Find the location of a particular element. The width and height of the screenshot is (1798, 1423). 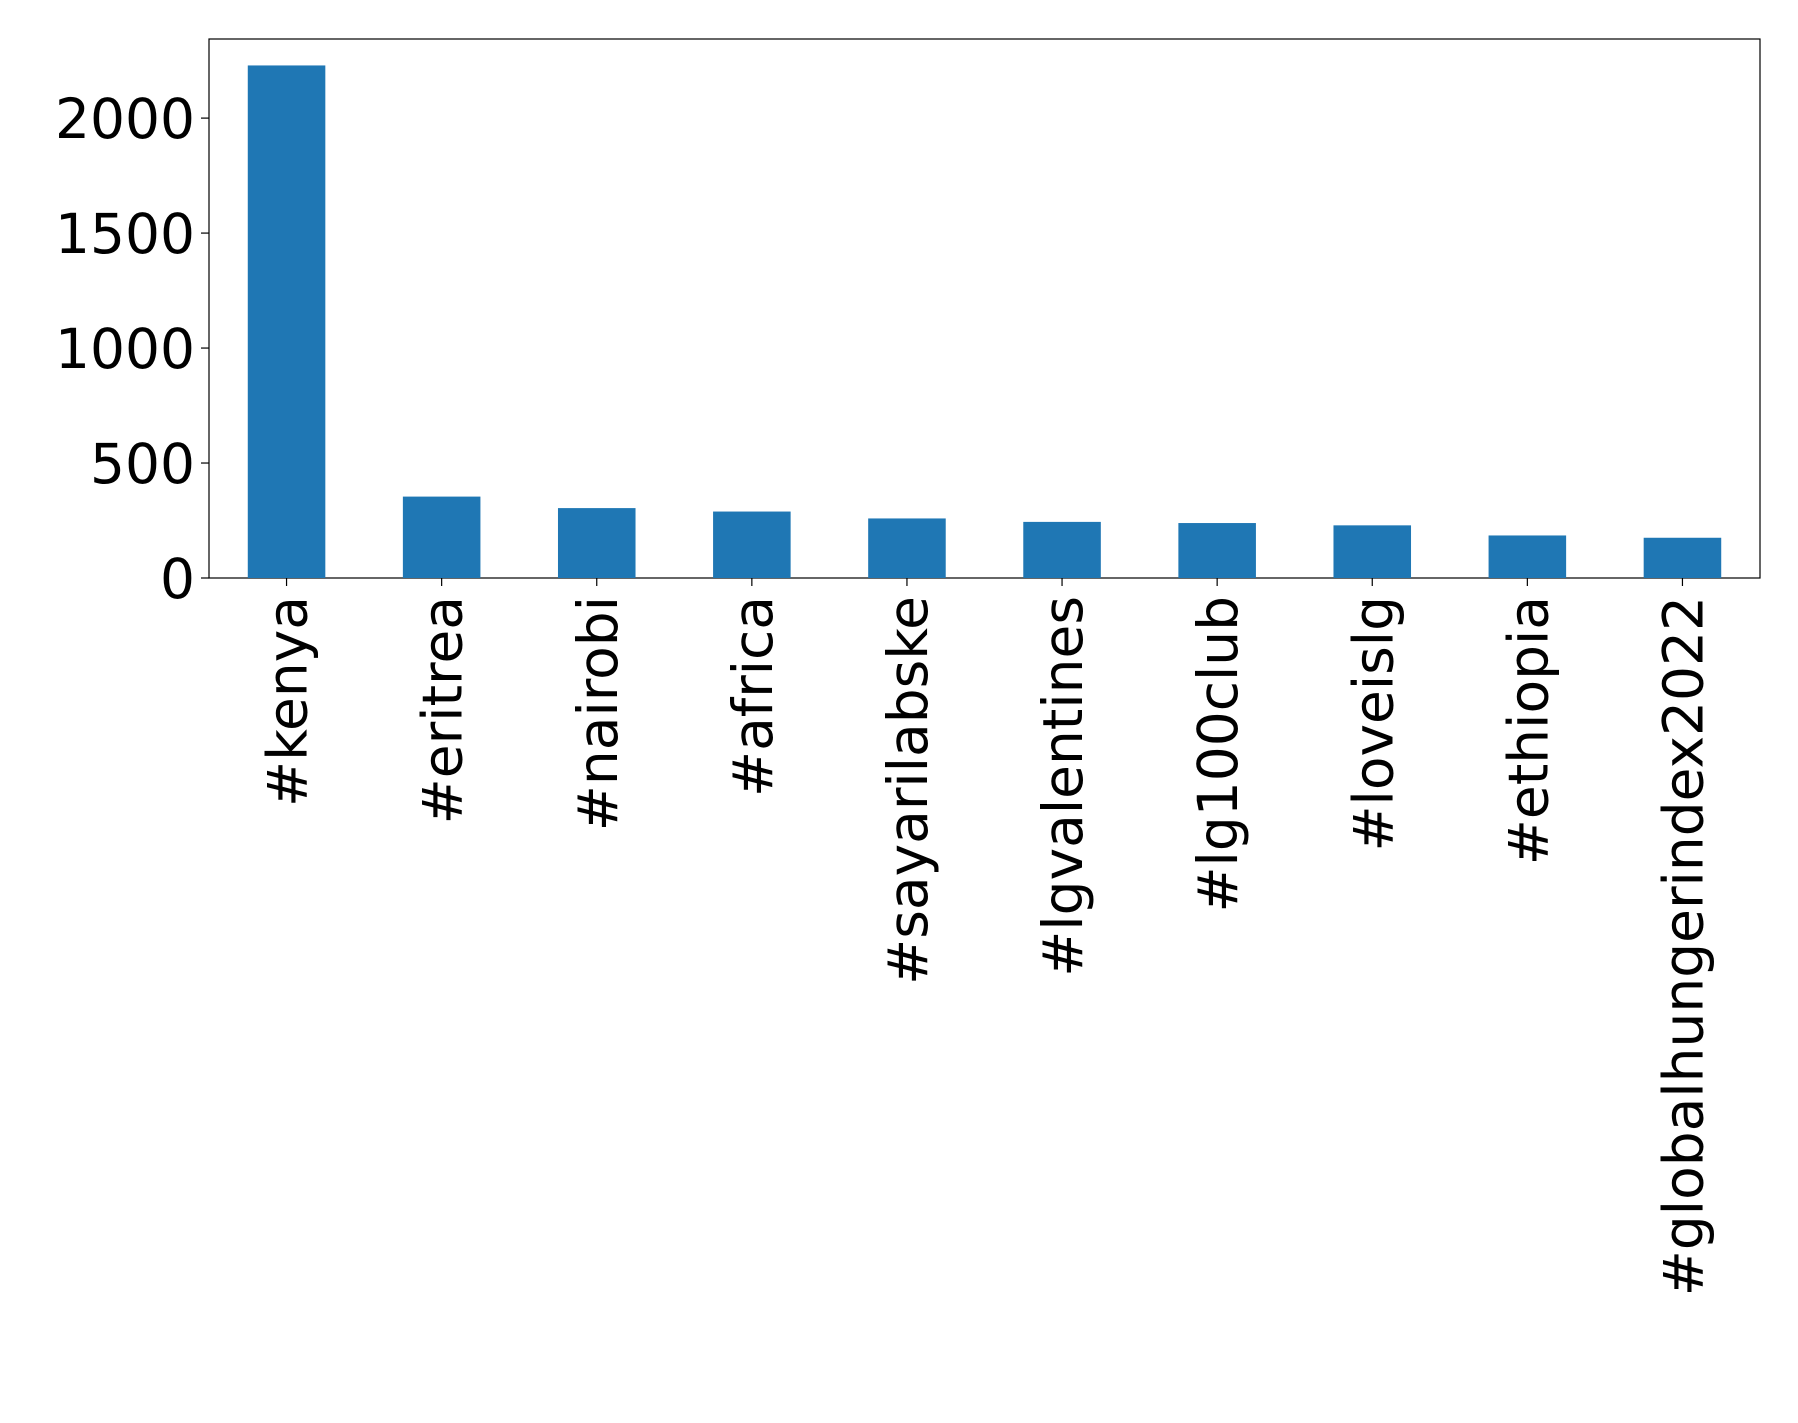

x-tick-label: #ethiopia is located at coordinates (1528, 730).